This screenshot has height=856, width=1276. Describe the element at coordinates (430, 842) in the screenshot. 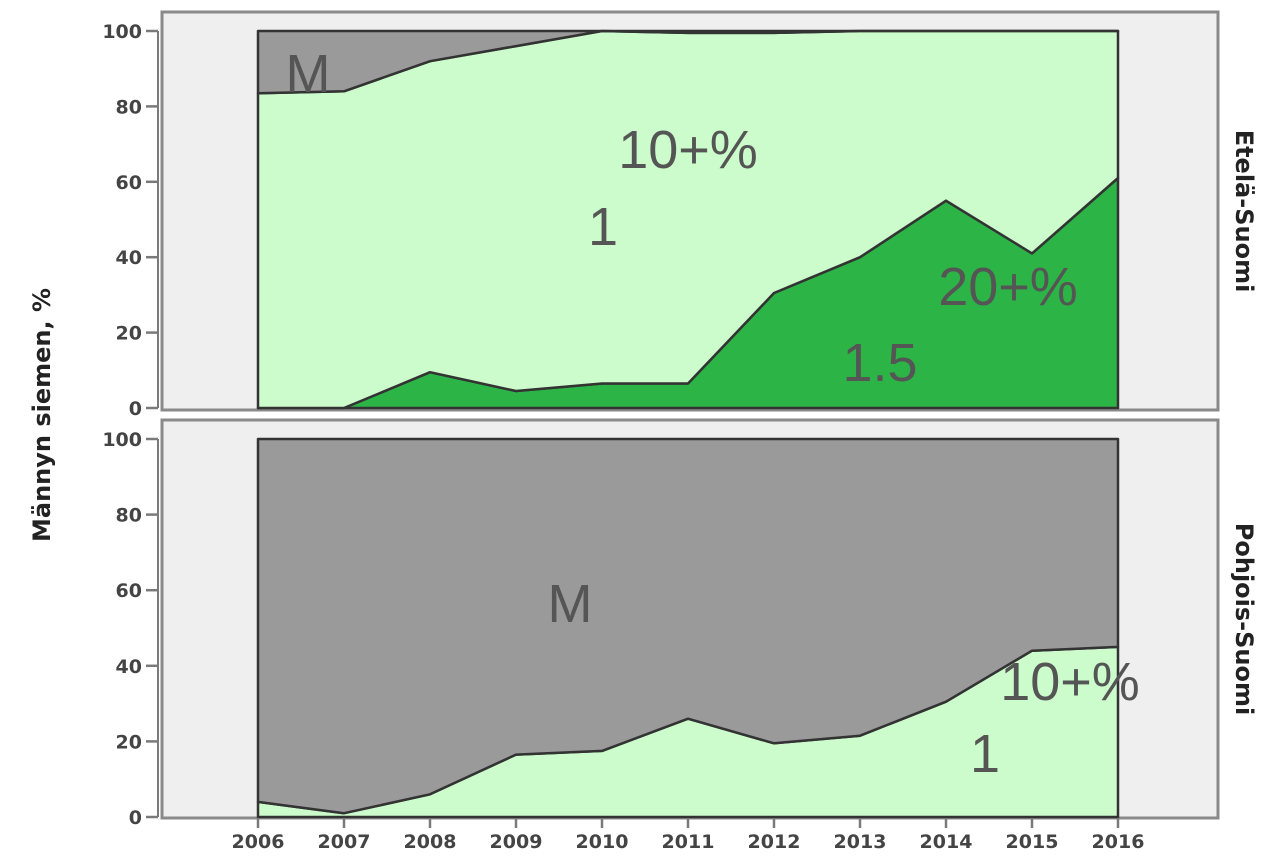

I see `x-tick-label: 2008` at that location.